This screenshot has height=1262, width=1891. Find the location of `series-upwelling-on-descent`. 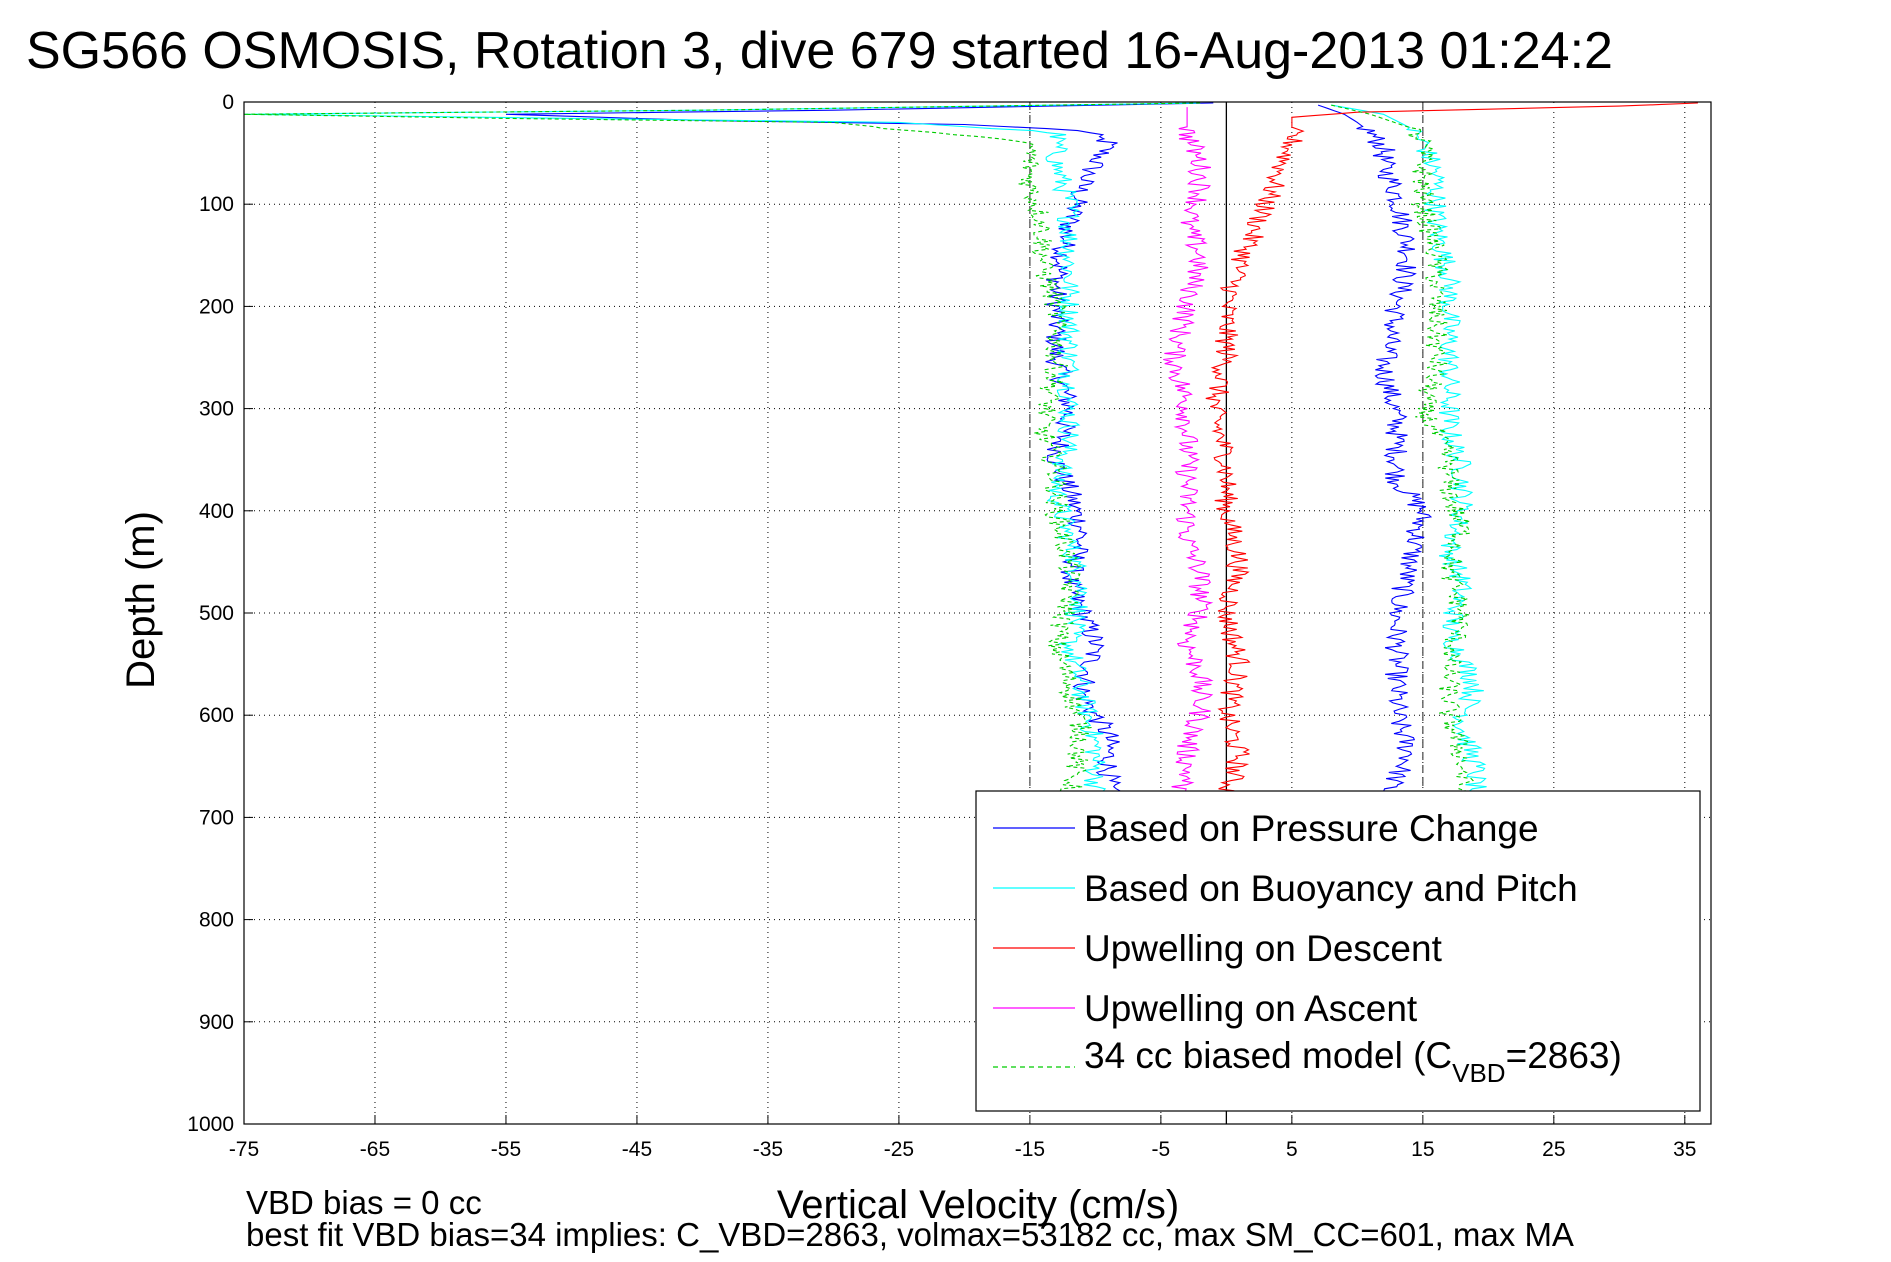

series-upwelling-on-descent is located at coordinates (1451, 450).